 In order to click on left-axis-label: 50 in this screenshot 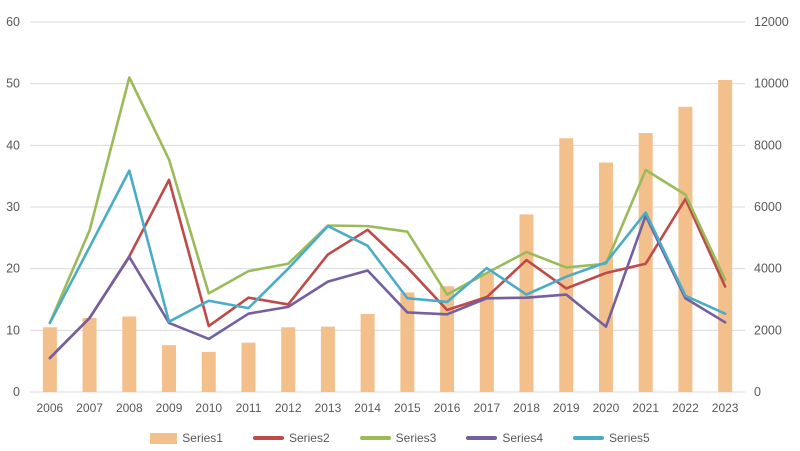, I will do `click(13, 84)`.